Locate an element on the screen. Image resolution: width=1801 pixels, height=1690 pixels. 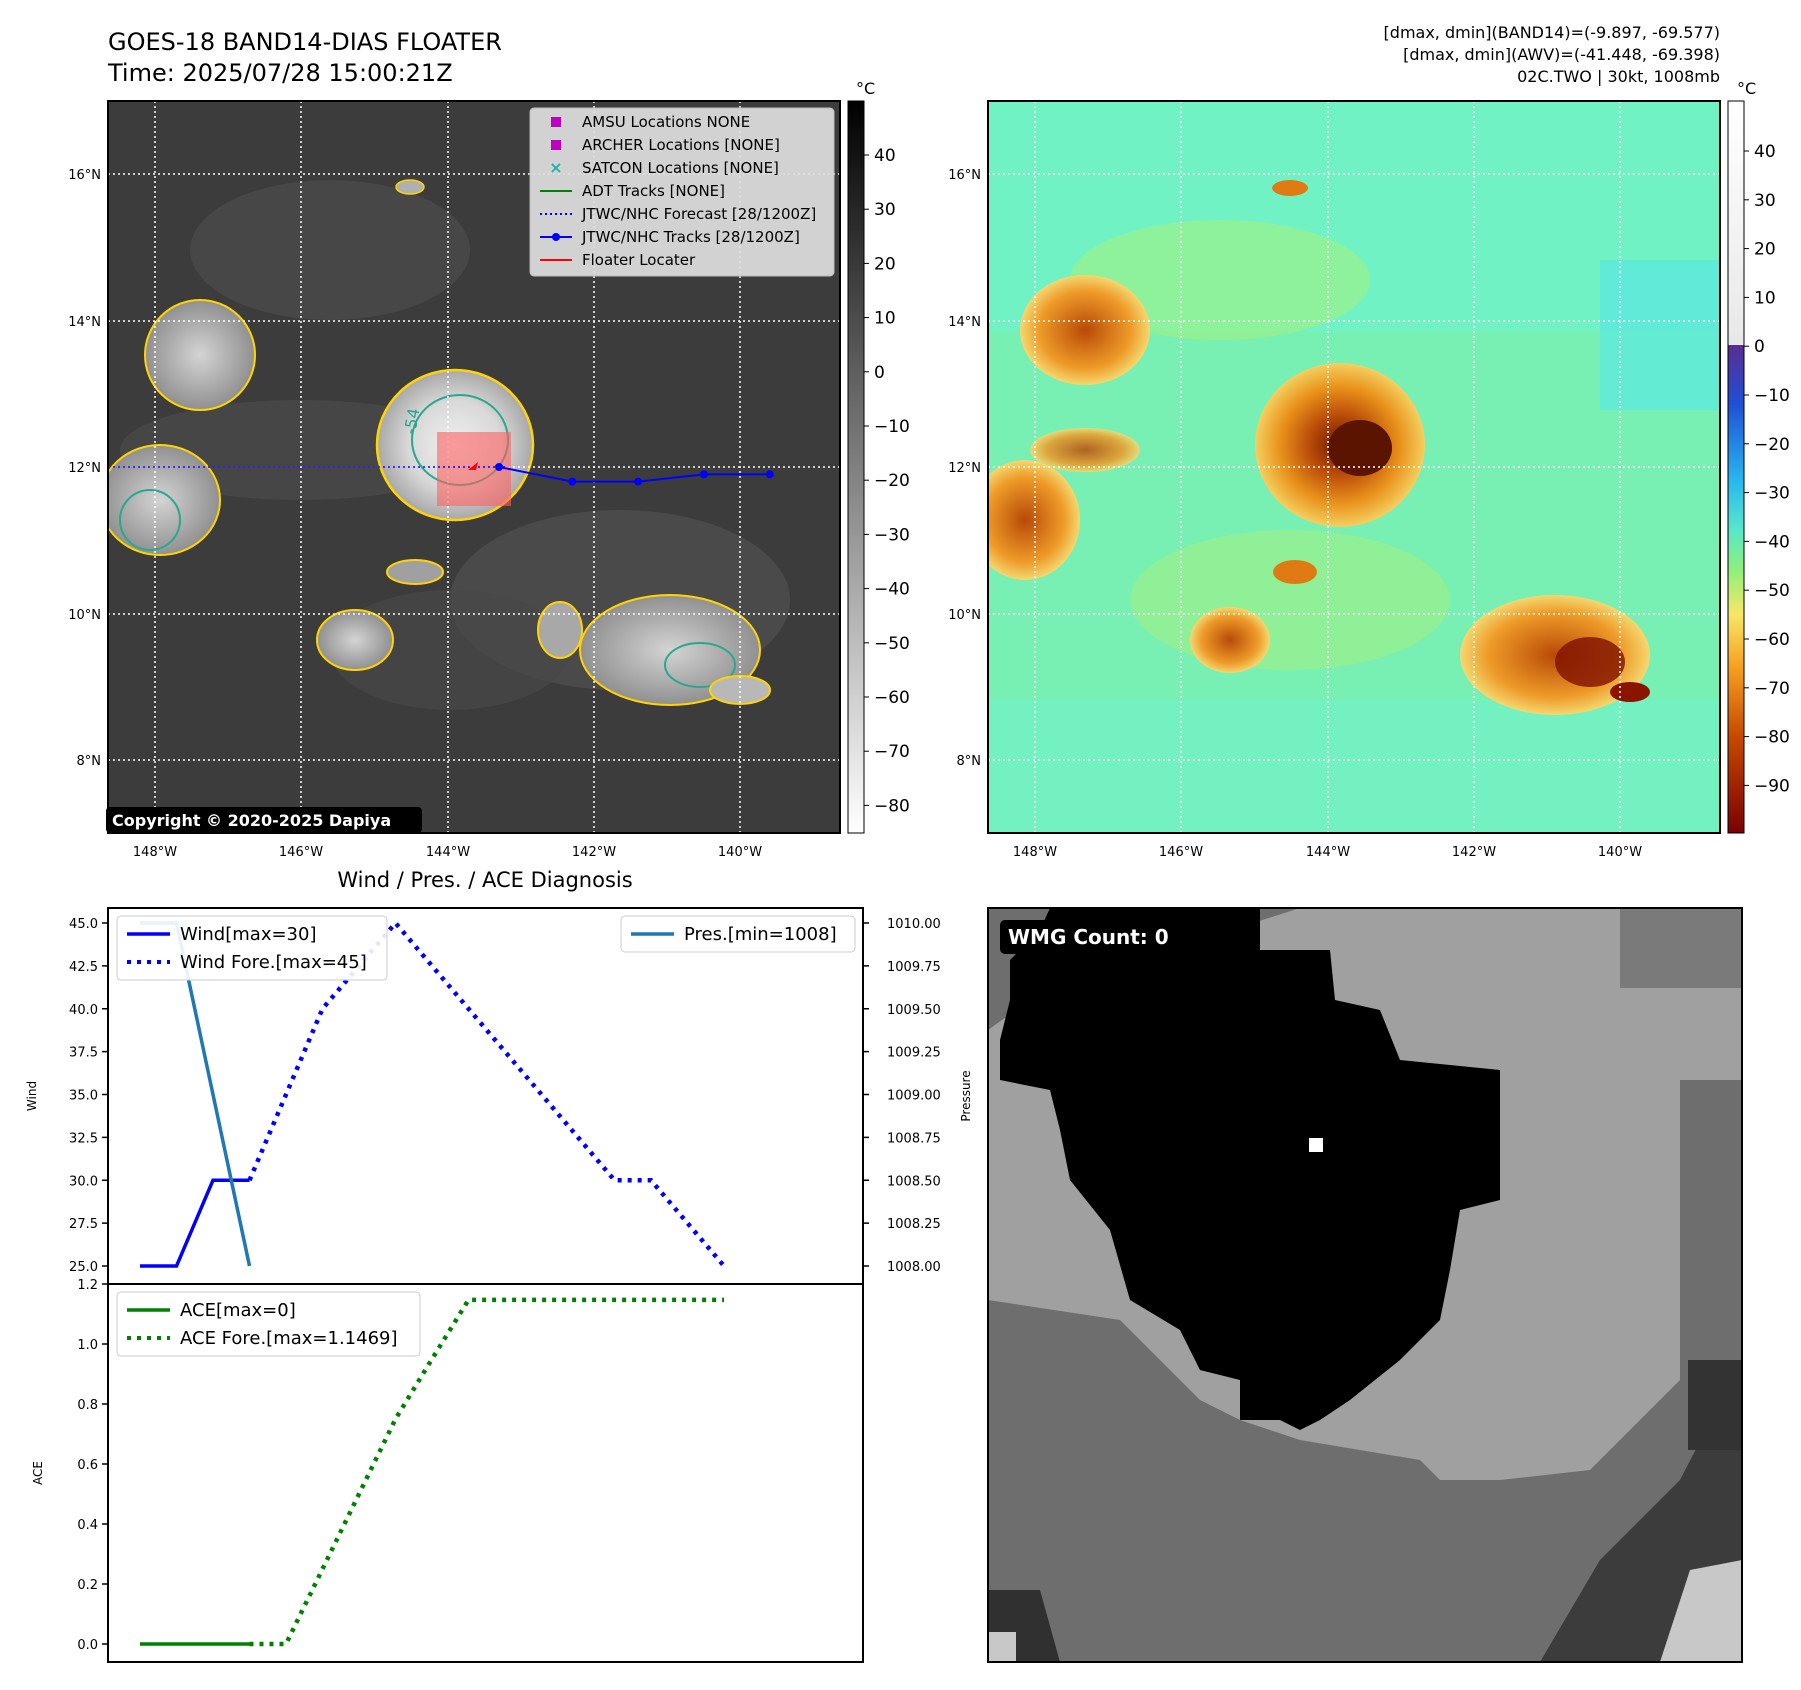
info-storm: 02C.TWO | 30kt, 1008mb is located at coordinates (1618, 76).